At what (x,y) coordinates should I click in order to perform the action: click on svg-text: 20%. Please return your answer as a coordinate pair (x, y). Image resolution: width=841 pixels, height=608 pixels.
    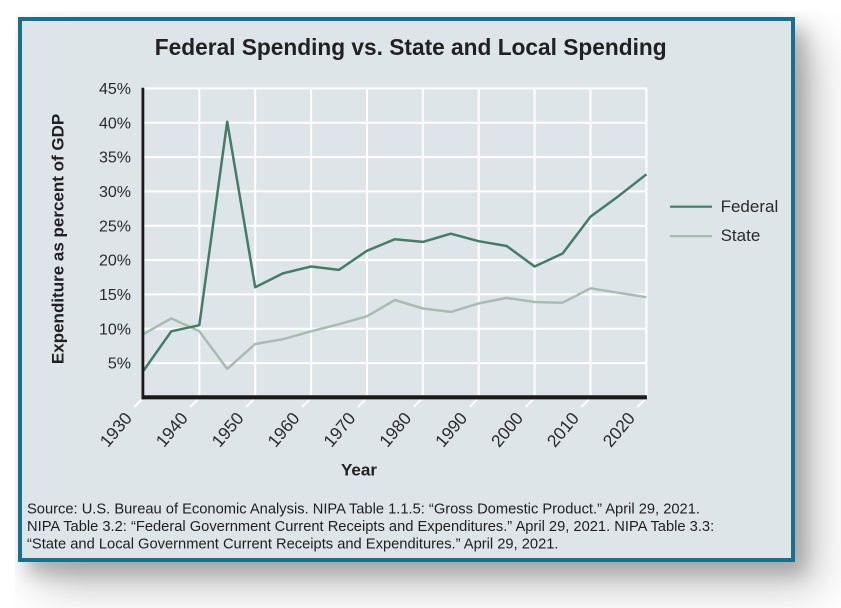
    Looking at the image, I should click on (115, 261).